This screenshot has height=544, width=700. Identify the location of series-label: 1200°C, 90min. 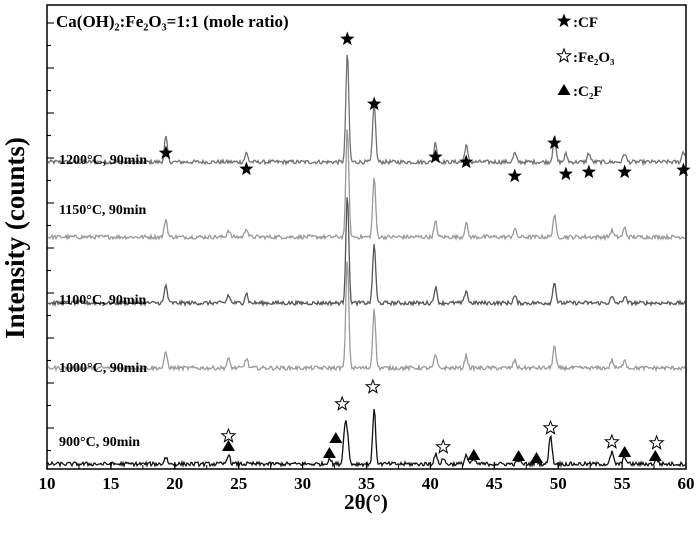
(103, 160).